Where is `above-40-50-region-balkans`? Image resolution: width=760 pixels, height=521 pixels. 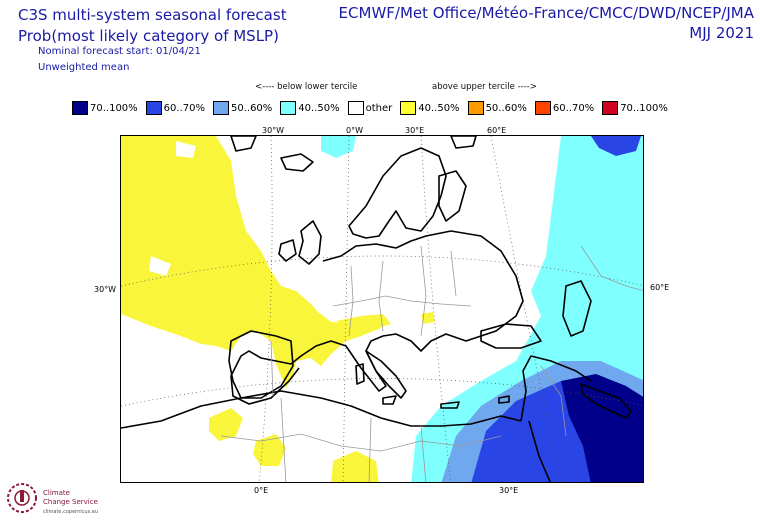 above-40-50-region-balkans is located at coordinates (428, 318).